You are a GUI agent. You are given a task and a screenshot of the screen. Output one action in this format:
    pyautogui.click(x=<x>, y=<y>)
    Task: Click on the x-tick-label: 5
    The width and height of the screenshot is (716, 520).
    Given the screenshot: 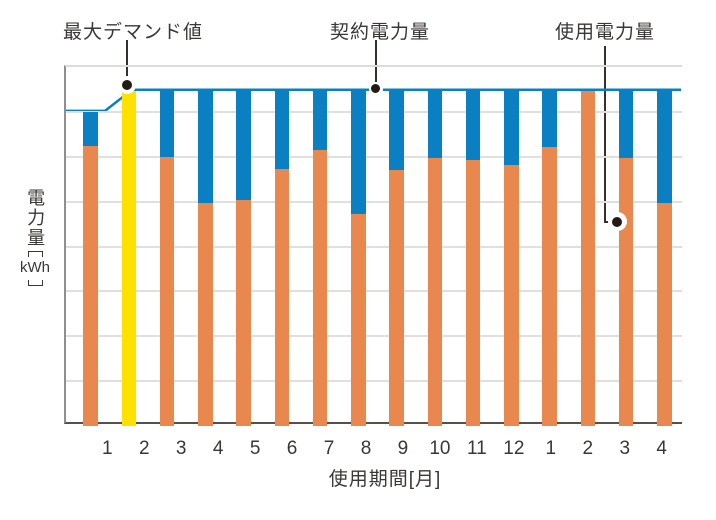 What is the action you would take?
    pyautogui.click(x=255, y=448)
    